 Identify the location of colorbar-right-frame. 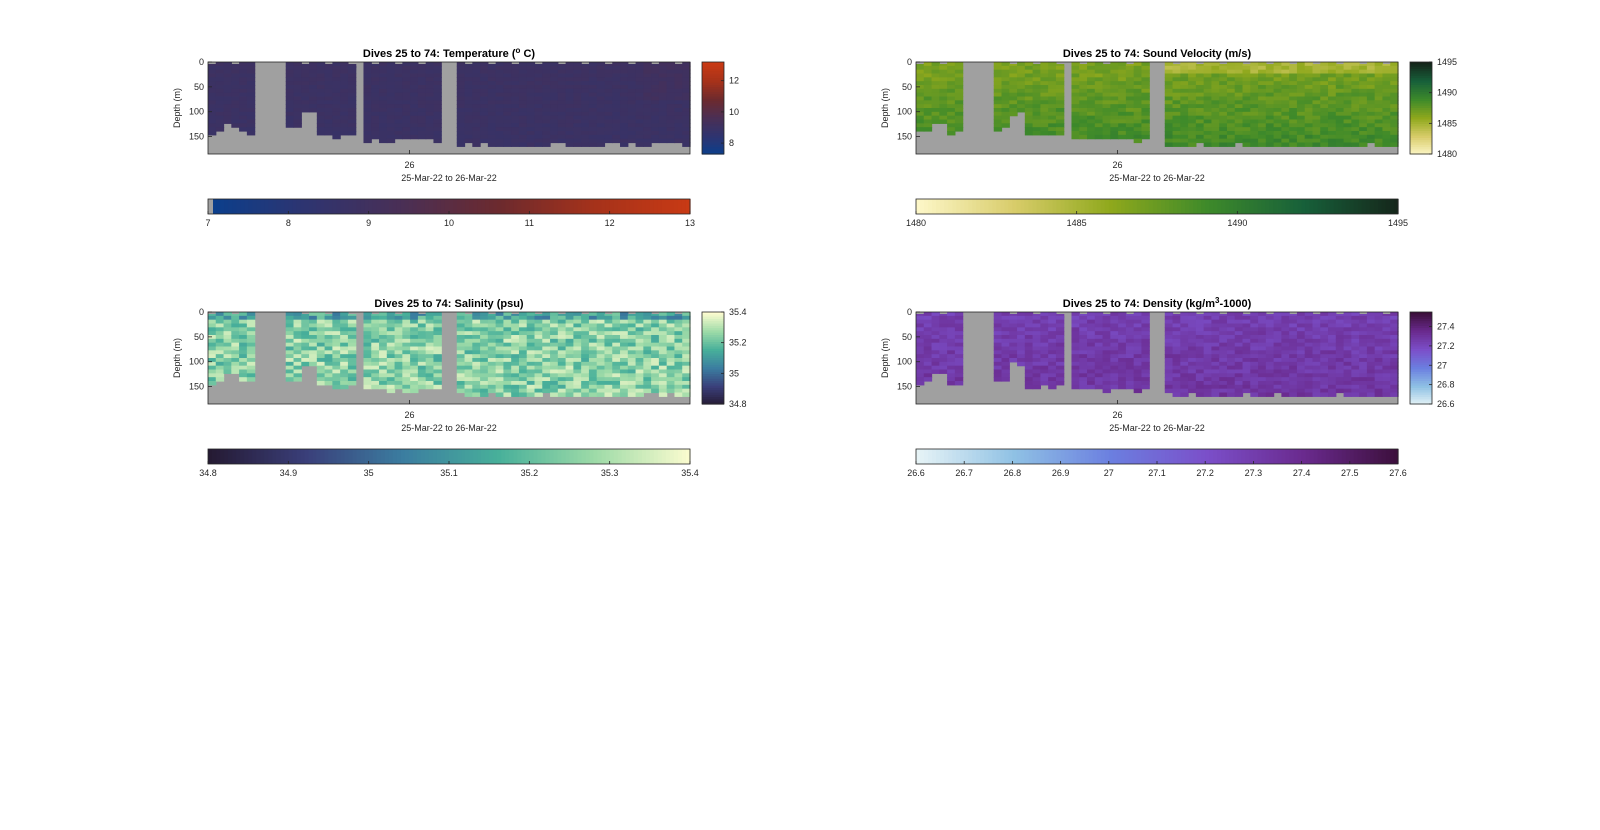
(1421, 108).